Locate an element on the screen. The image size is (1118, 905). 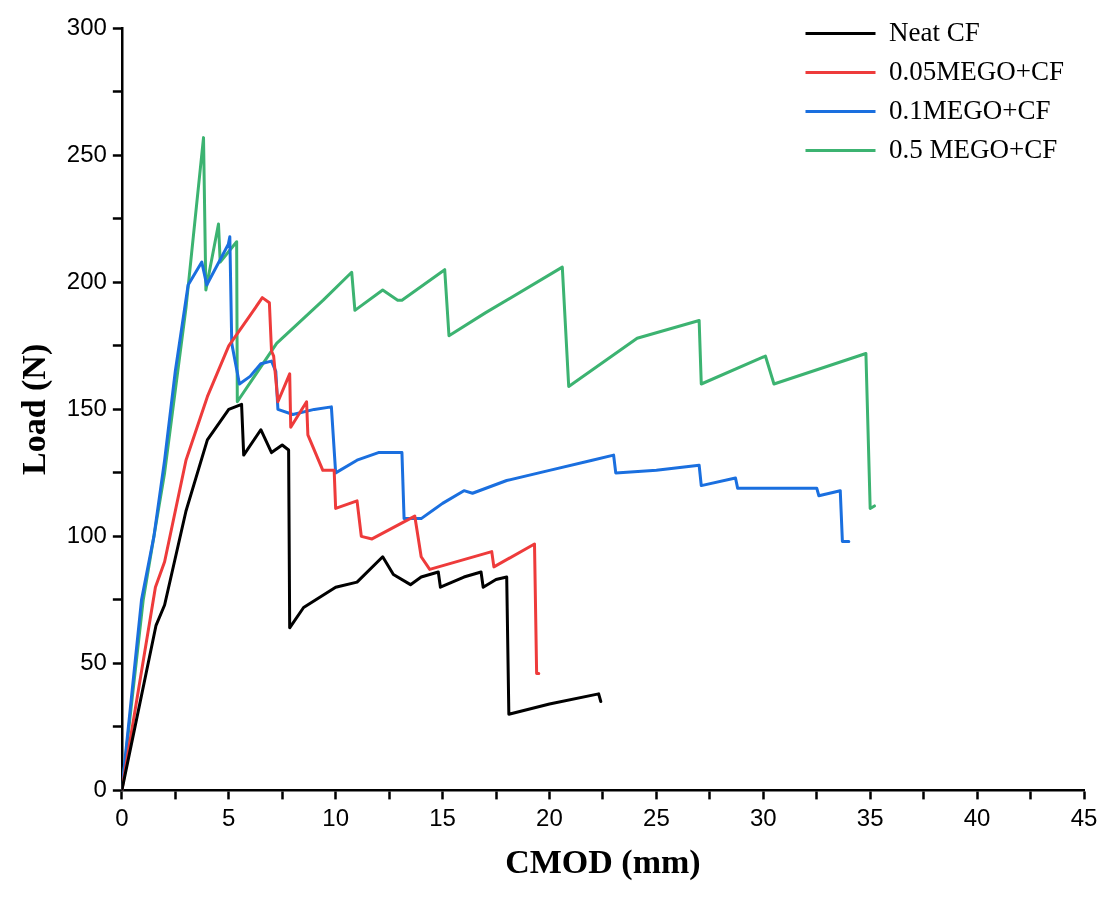
legend-label: 0.5 MEGO+CF is located at coordinates (973, 148).